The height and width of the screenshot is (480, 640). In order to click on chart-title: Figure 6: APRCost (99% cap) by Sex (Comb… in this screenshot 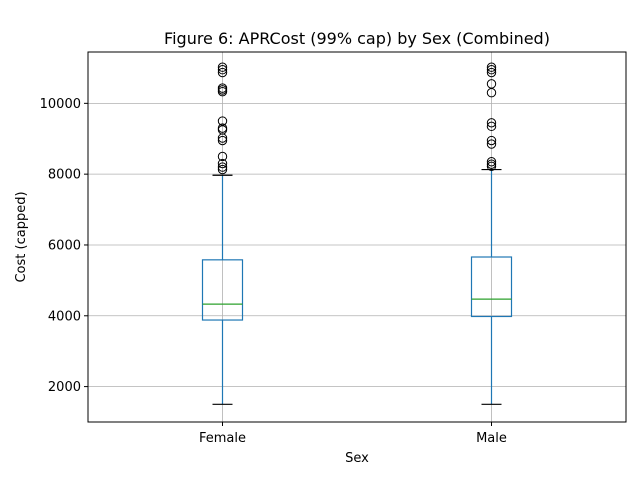, I will do `click(357, 38)`.